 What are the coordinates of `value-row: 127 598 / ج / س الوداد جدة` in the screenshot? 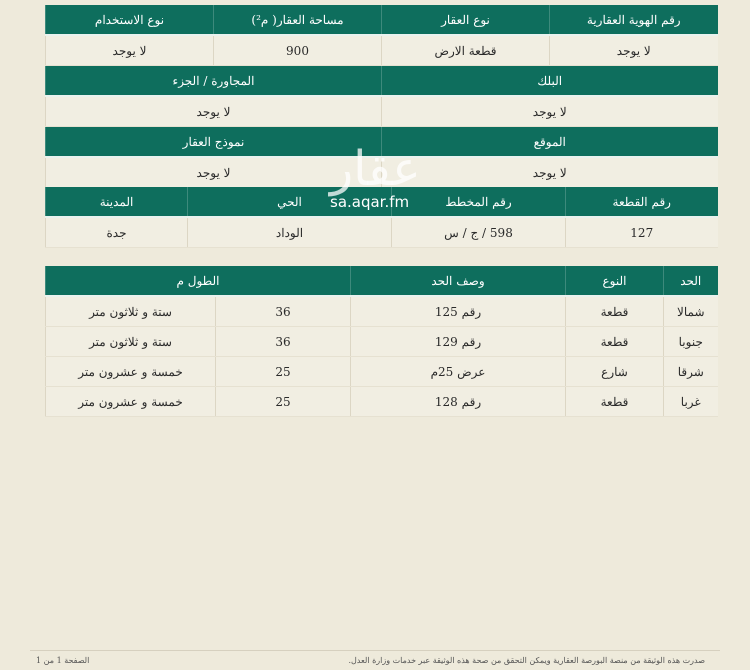 It's located at (381, 232).